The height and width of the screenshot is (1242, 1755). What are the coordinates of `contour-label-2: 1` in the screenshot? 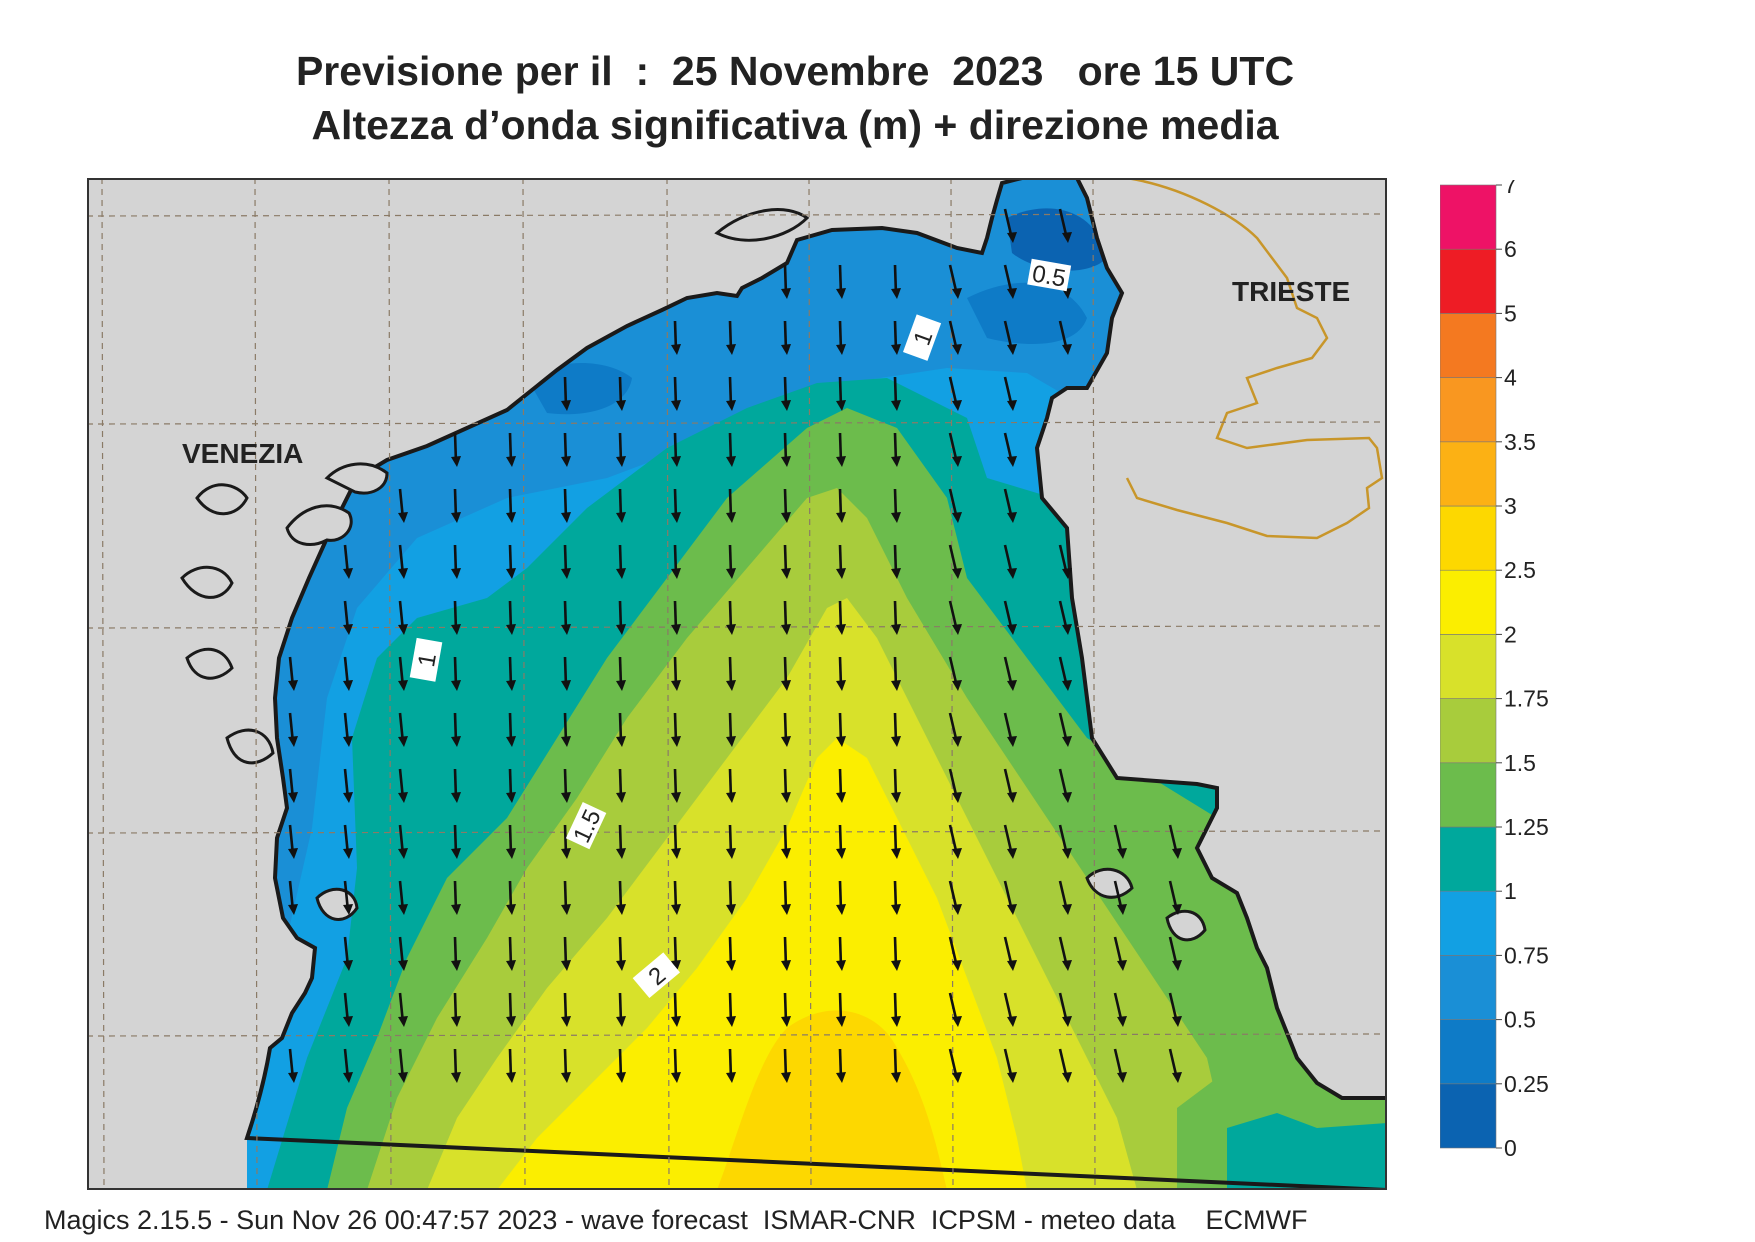 It's located at (426, 659).